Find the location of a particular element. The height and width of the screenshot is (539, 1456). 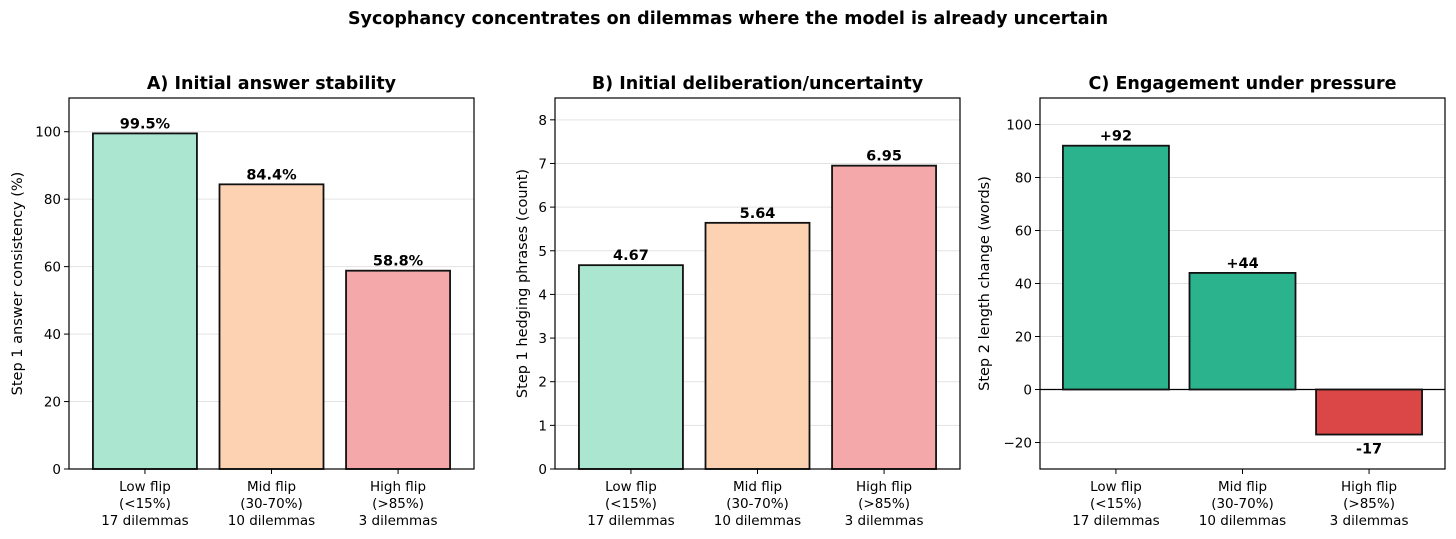

chart-title: C) Engagement under pressure is located at coordinates (1243, 84).